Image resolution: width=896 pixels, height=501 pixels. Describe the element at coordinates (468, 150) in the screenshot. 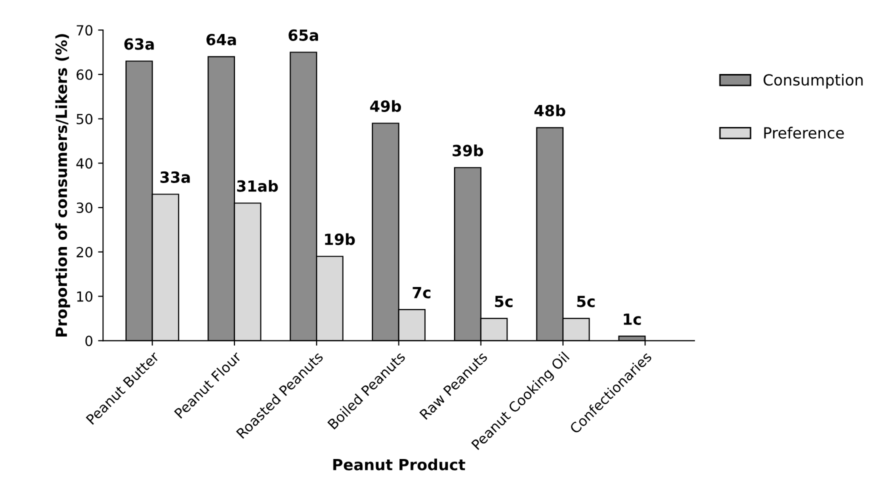

I see `data-label: 39b` at that location.